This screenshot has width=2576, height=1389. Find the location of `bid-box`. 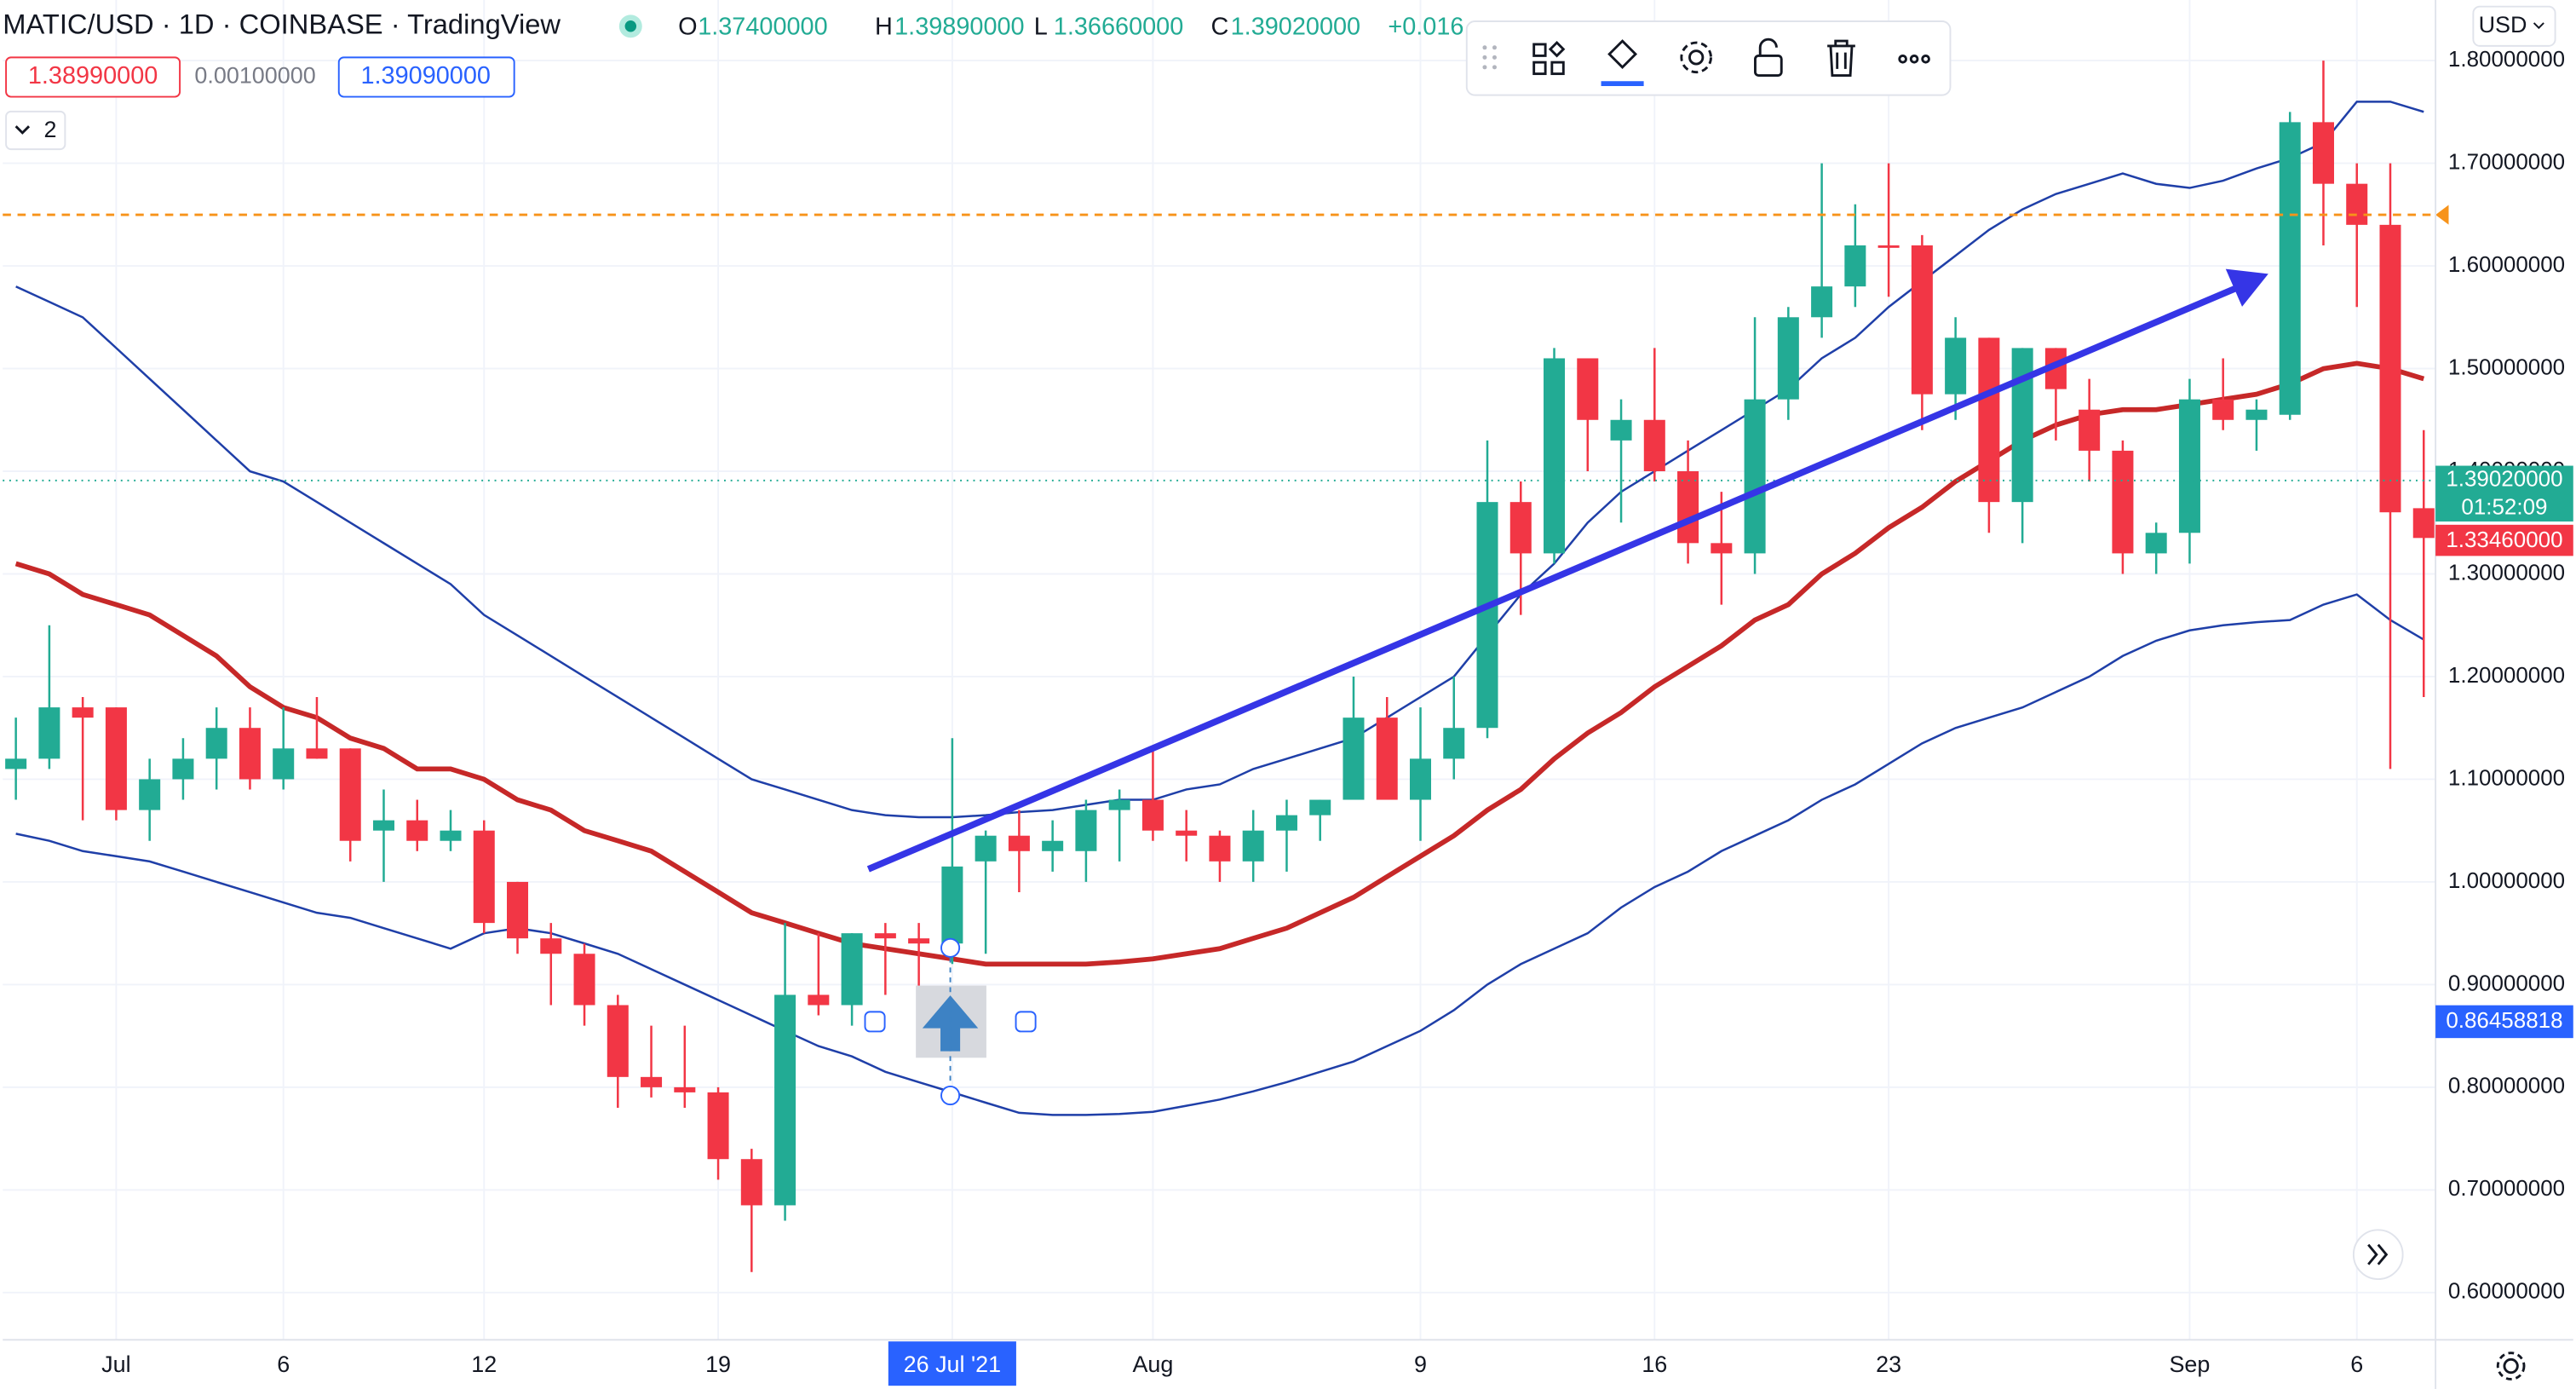

bid-box is located at coordinates (93, 77).